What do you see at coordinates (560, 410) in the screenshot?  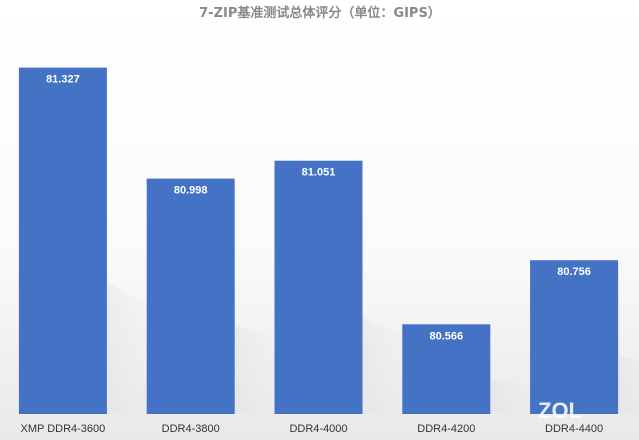 I see `zol-watermark-logo: ZOL` at bounding box center [560, 410].